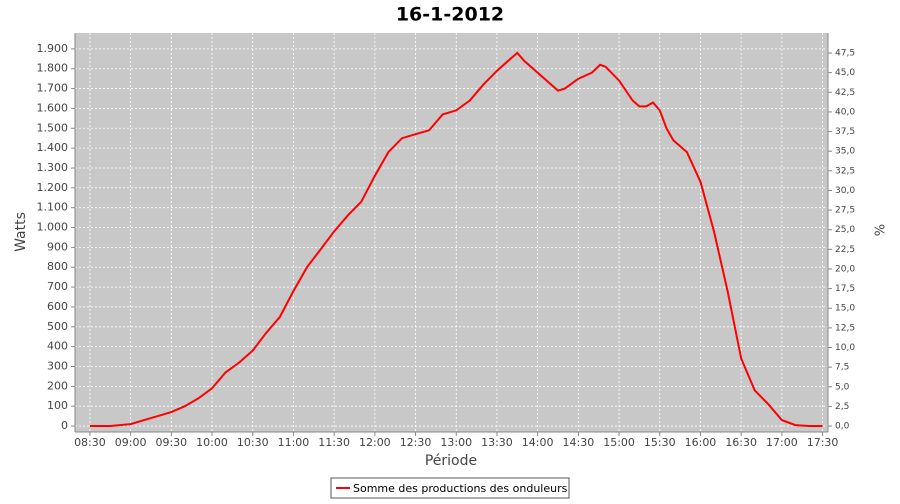  What do you see at coordinates (619, 442) in the screenshot?
I see `x-tick-label: 15:00` at bounding box center [619, 442].